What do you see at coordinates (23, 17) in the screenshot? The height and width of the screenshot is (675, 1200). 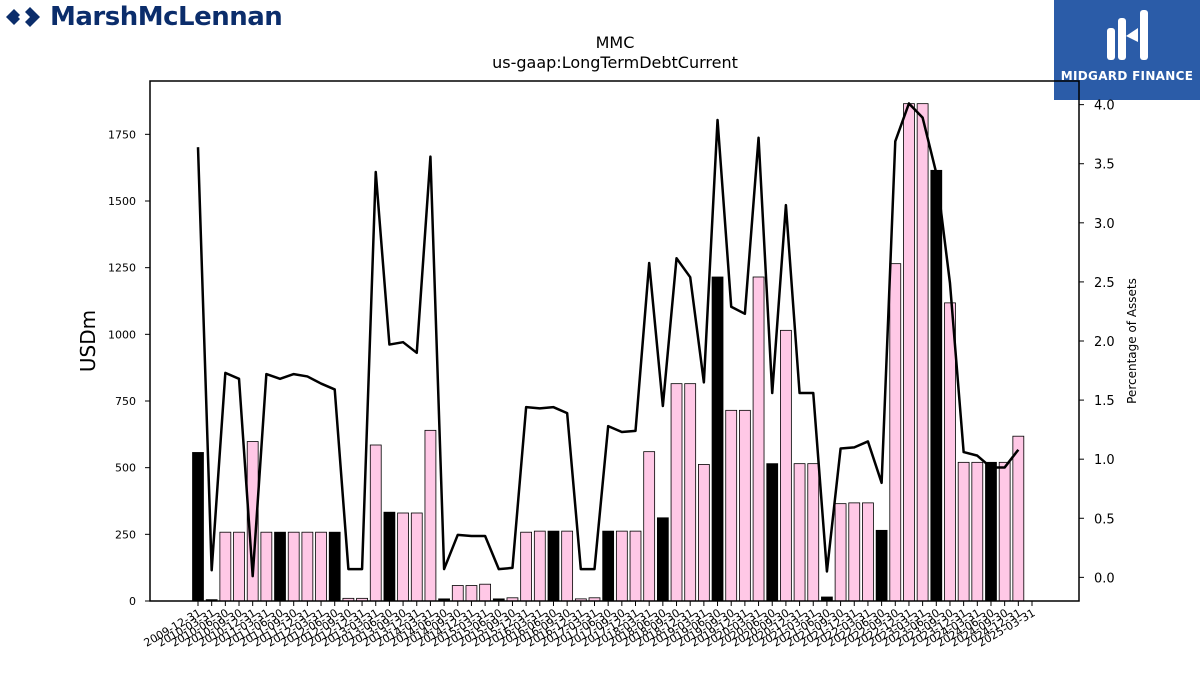 I see `brand-mark-icon` at bounding box center [23, 17].